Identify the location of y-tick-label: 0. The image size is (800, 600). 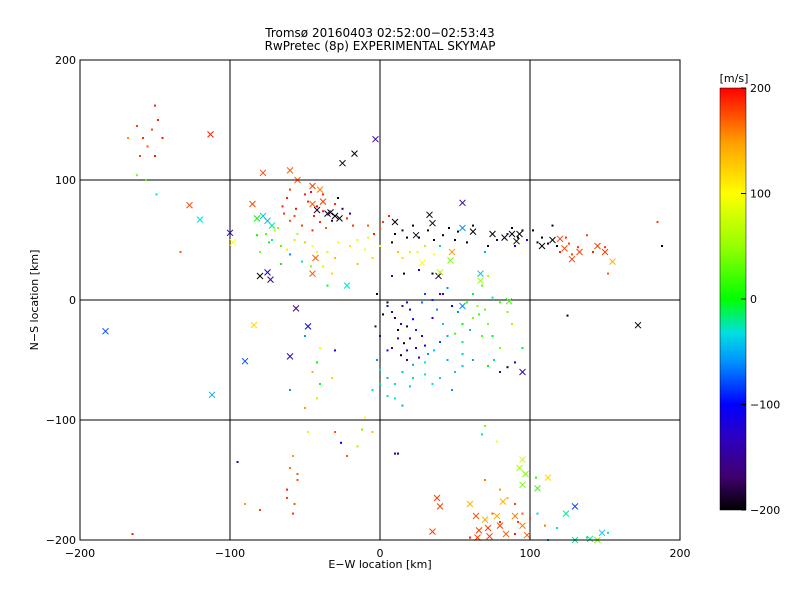
(72, 300).